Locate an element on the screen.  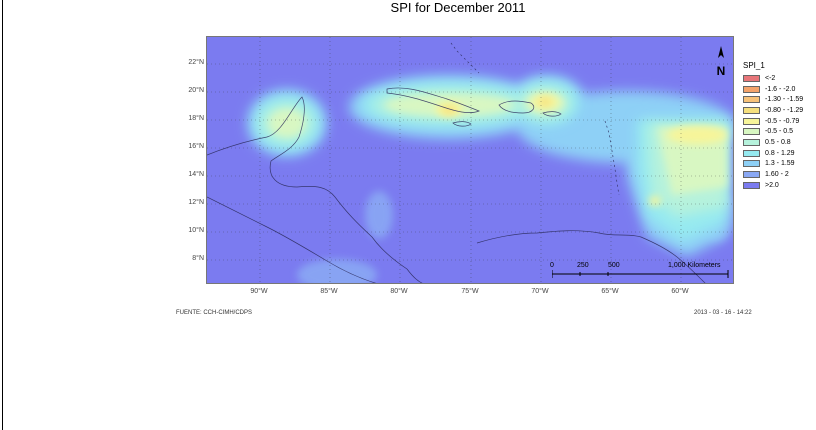
lon-label: 65°W is located at coordinates (610, 291).